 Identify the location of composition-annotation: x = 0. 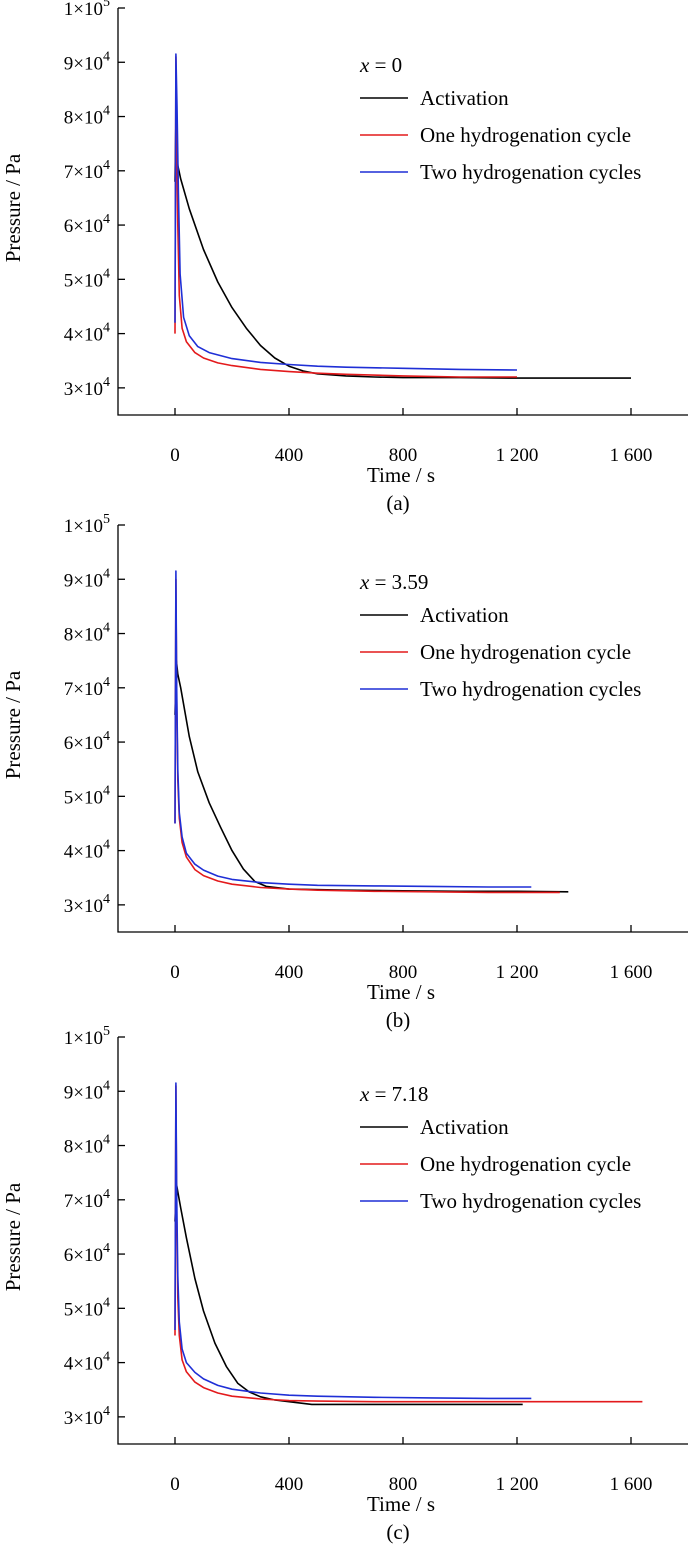
(380, 65).